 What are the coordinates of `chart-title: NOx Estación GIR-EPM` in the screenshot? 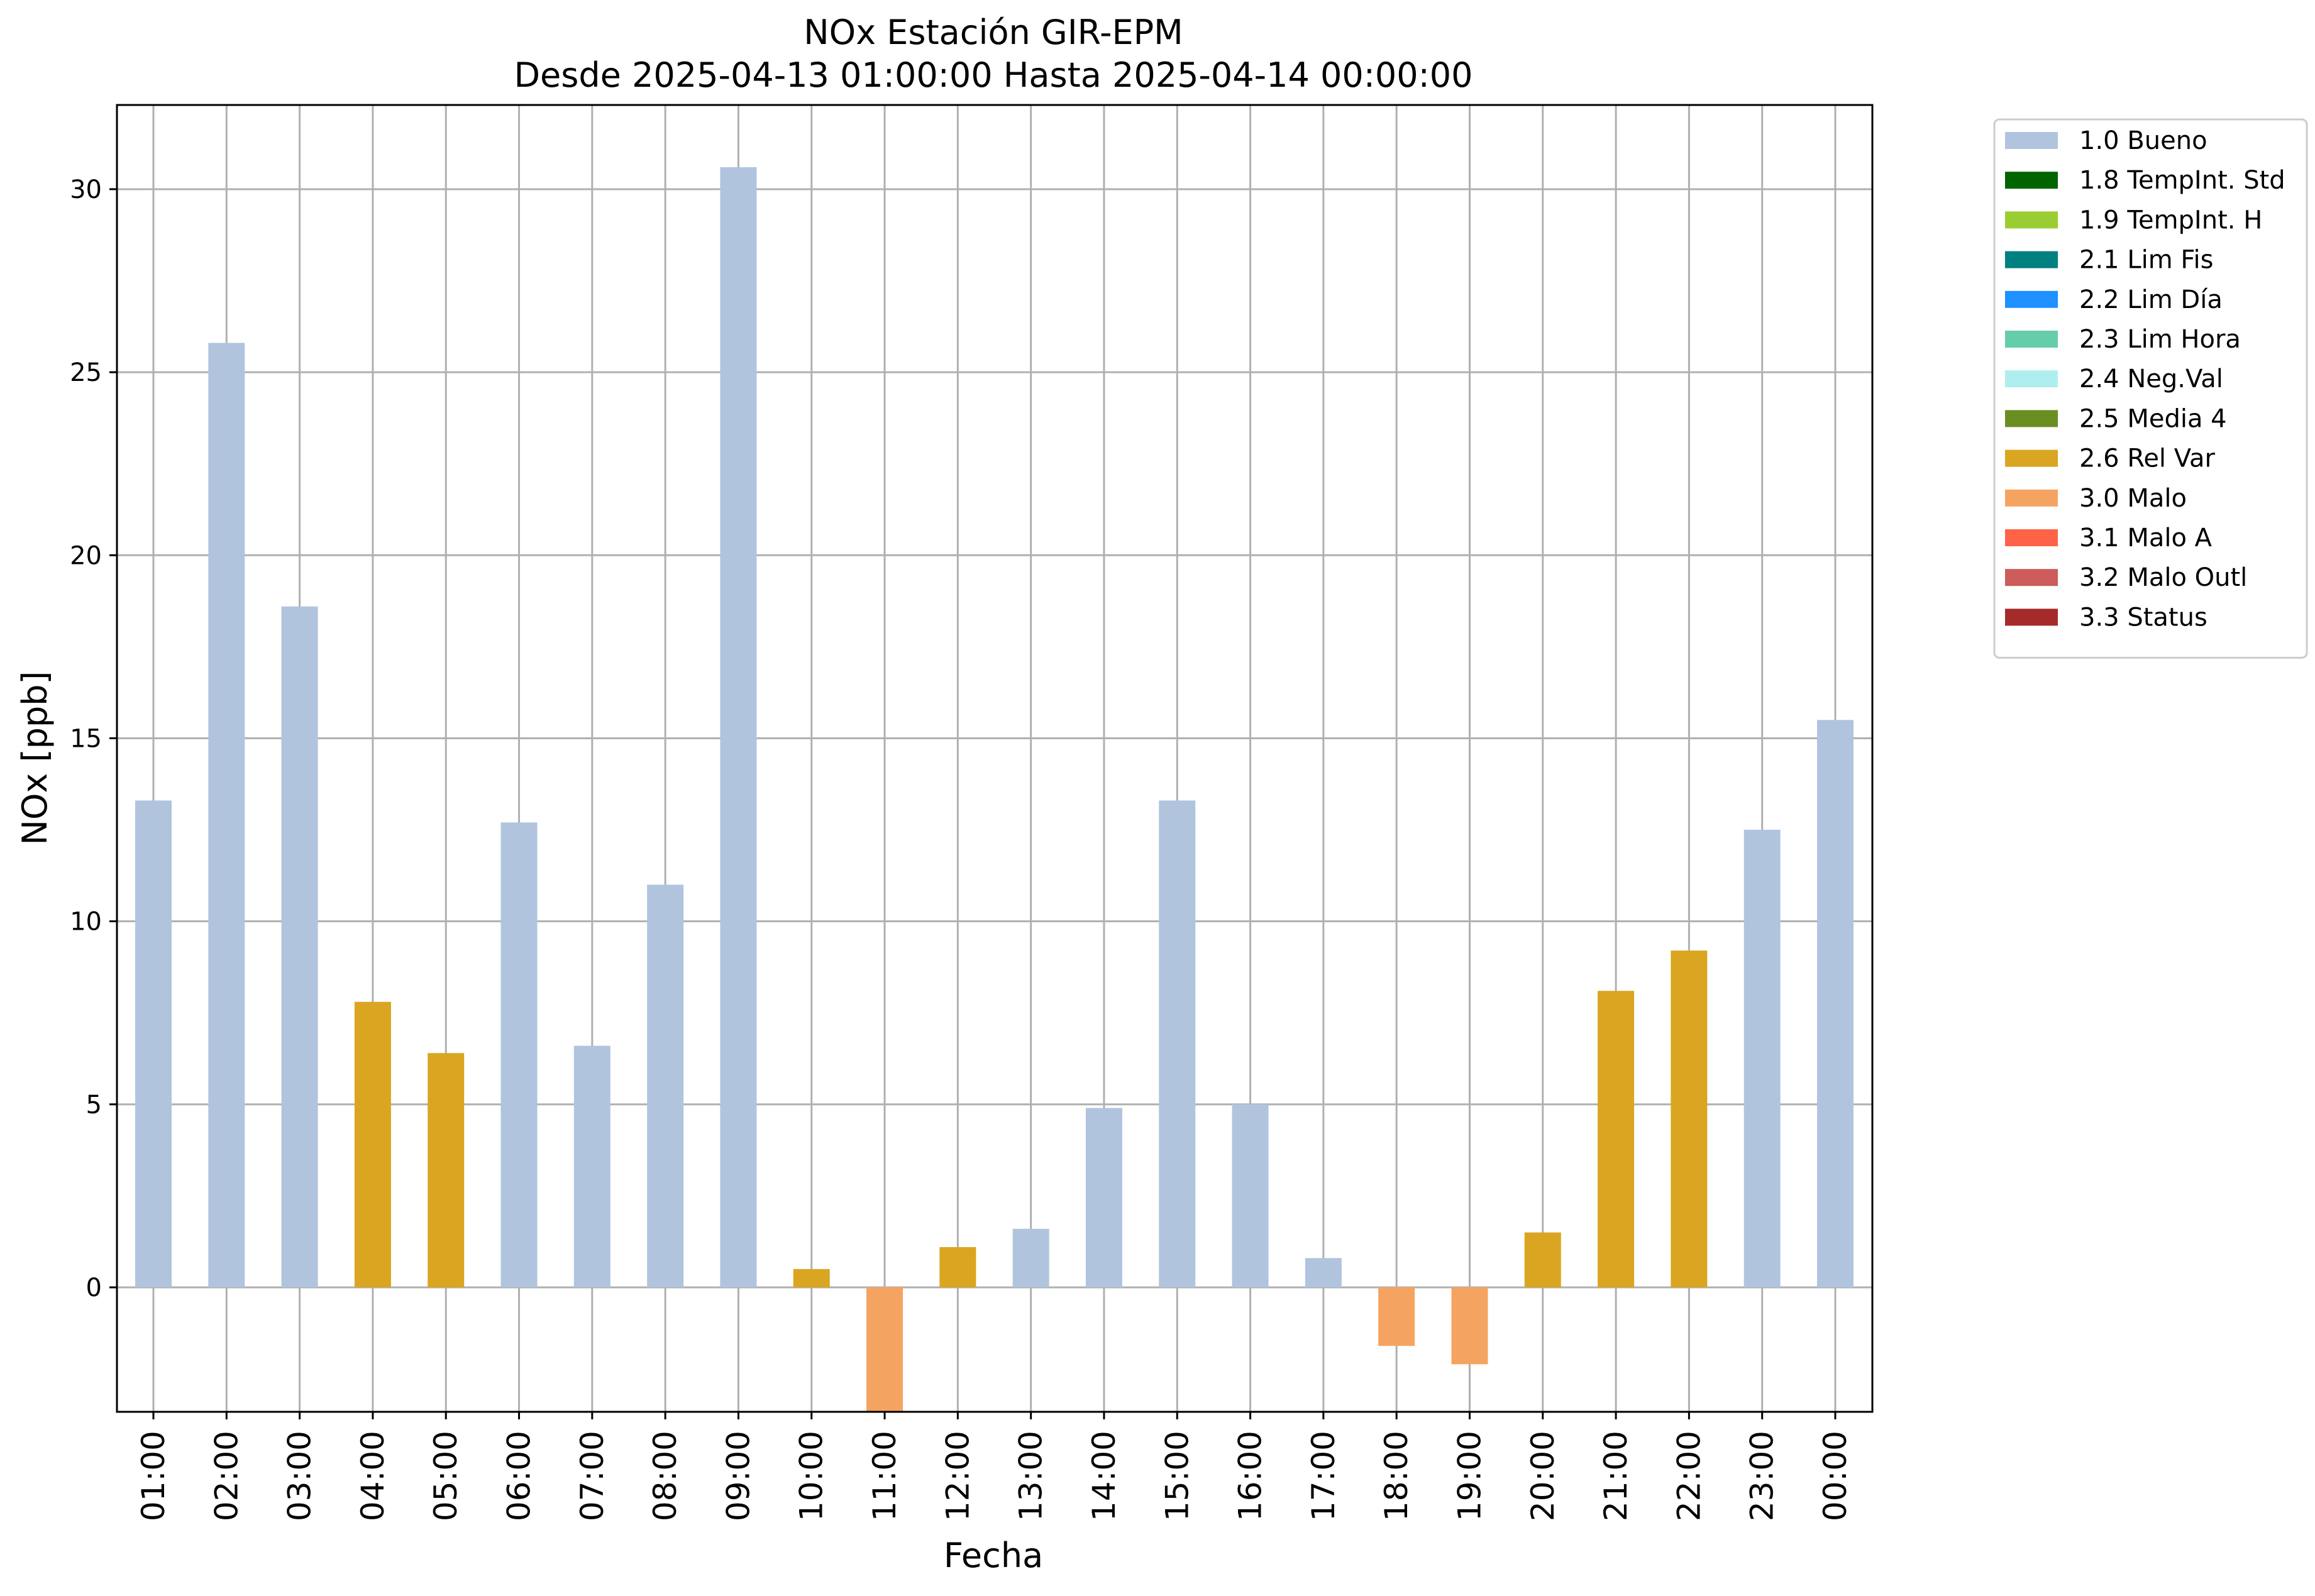 It's located at (993, 32).